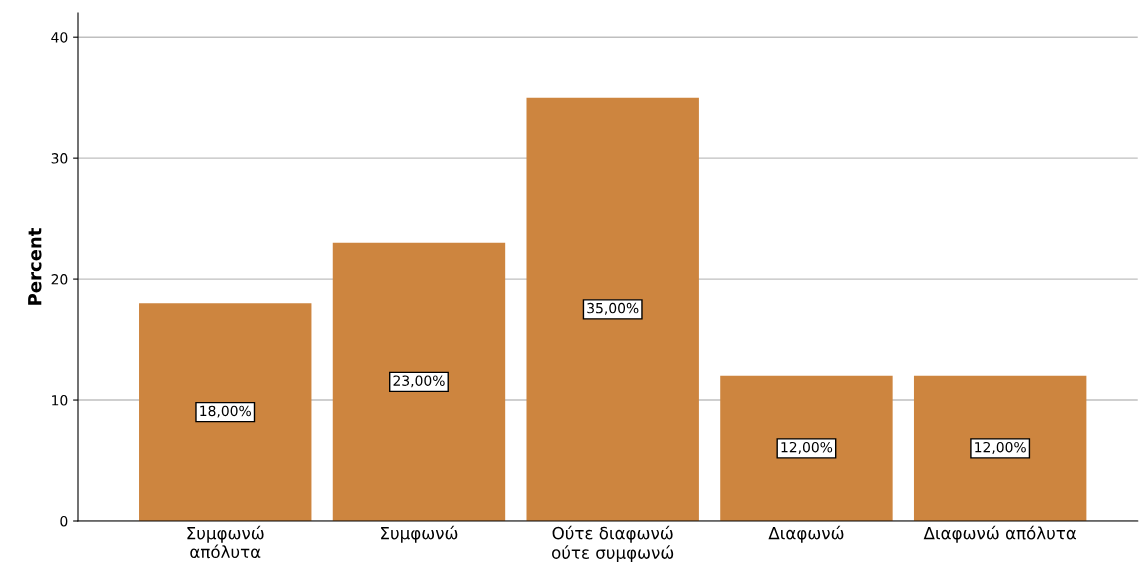  What do you see at coordinates (419, 534) in the screenshot?
I see `x-tick-label: Συμφωνώ` at bounding box center [419, 534].